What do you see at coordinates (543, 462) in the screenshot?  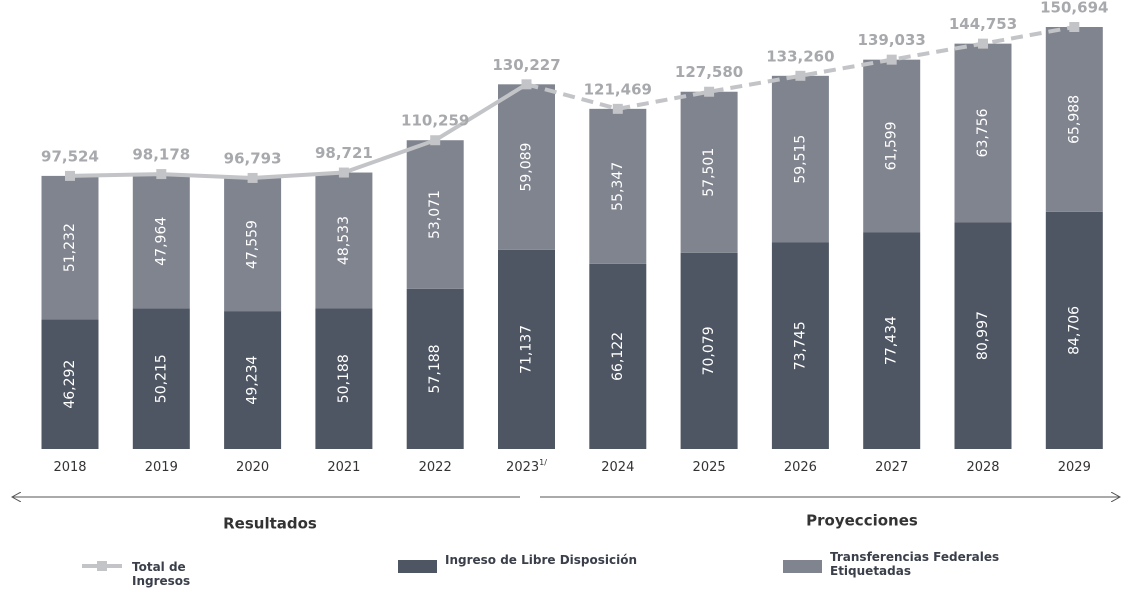 I see `category-superscript: 1/` at bounding box center [543, 462].